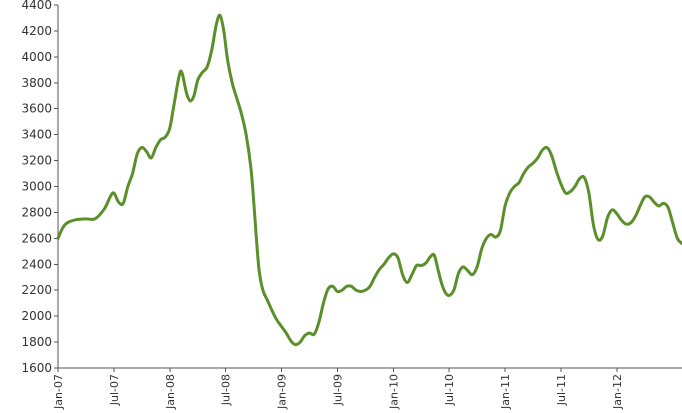  What do you see at coordinates (449, 390) in the screenshot?
I see `x-tick-label: Jul-10` at bounding box center [449, 390].